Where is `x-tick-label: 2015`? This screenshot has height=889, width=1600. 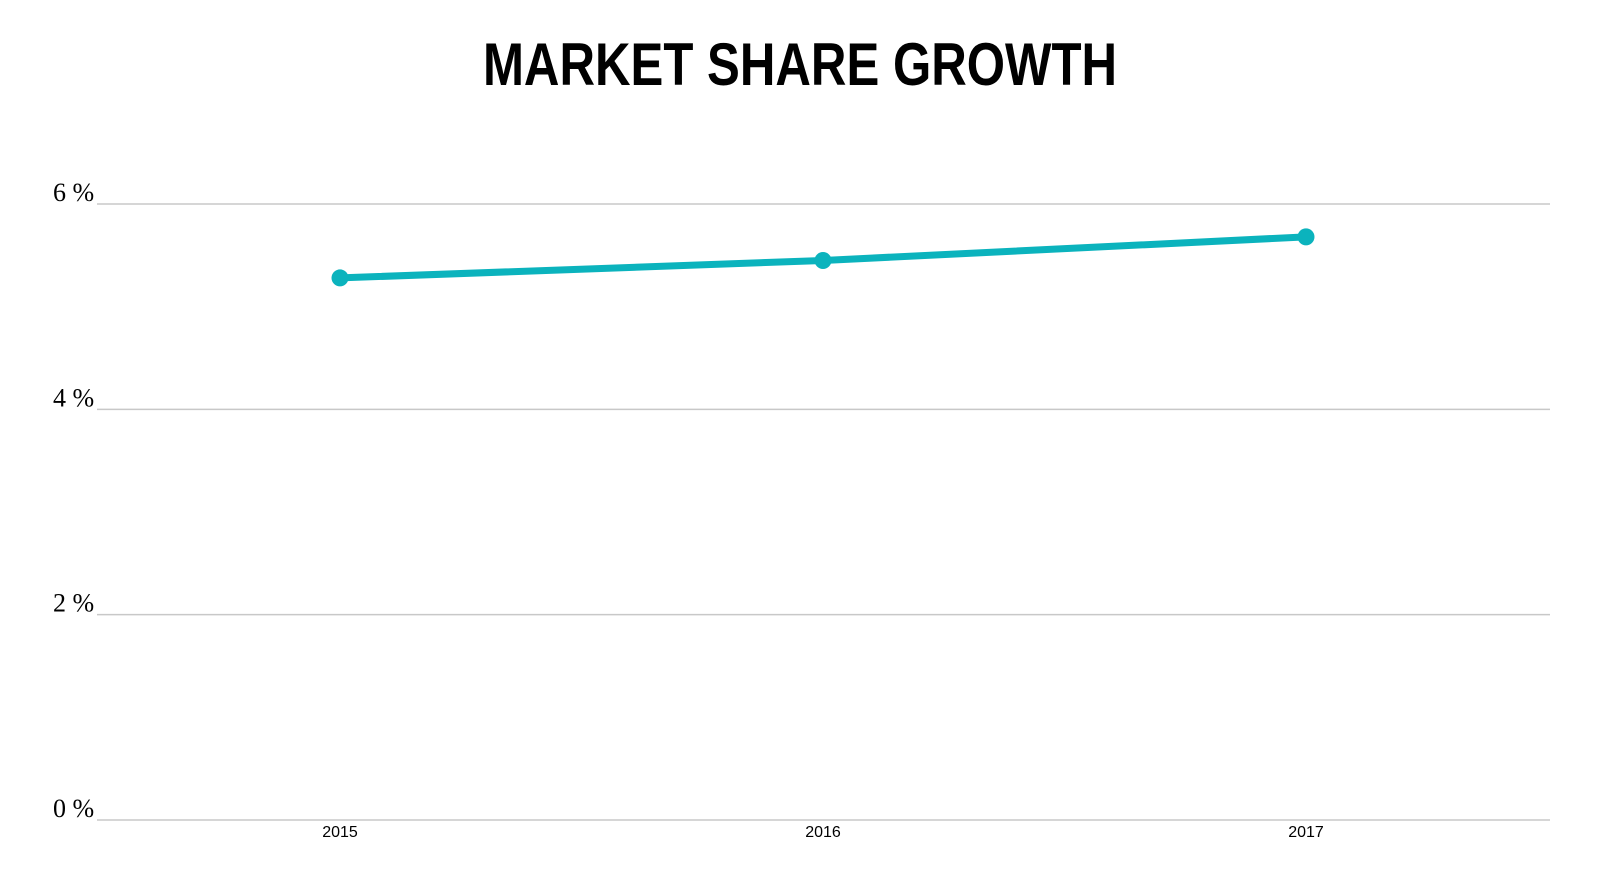
x-tick-label: 2015 is located at coordinates (340, 832).